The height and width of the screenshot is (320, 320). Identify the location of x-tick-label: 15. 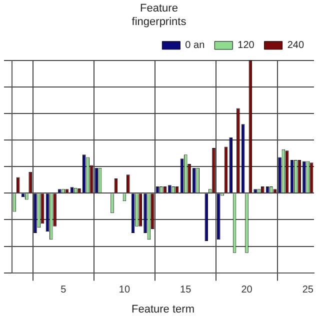
(186, 290).